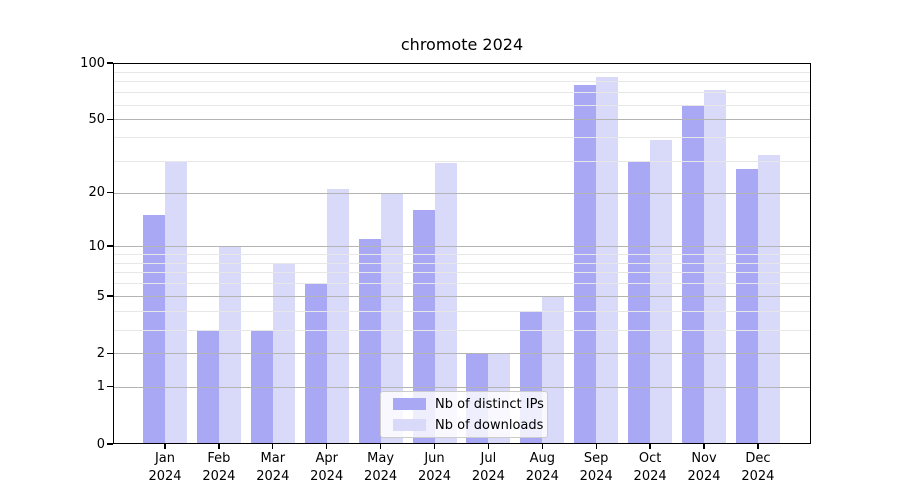  I want to click on bar-downloads-mar, so click(283, 353).